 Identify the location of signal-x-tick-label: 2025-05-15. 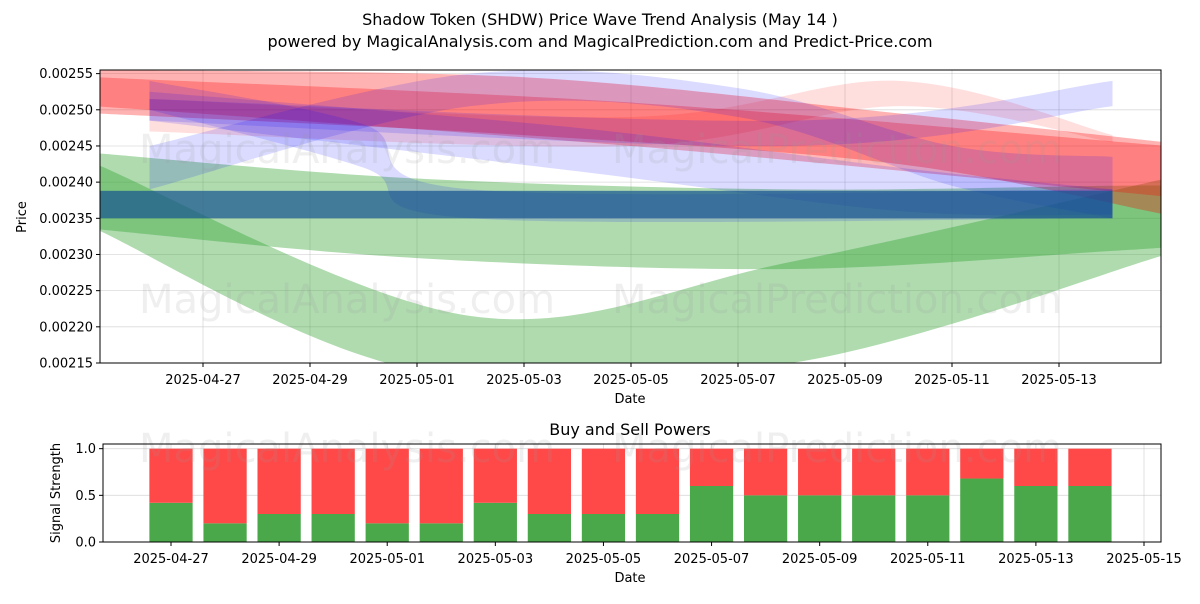
(1144, 559).